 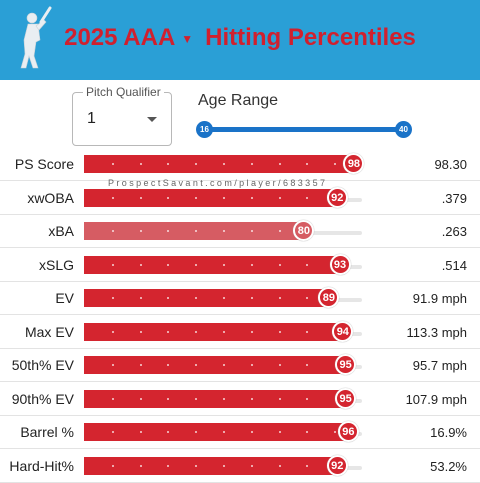 What do you see at coordinates (329, 297) in the screenshot?
I see `percentile-badge: 89` at bounding box center [329, 297].